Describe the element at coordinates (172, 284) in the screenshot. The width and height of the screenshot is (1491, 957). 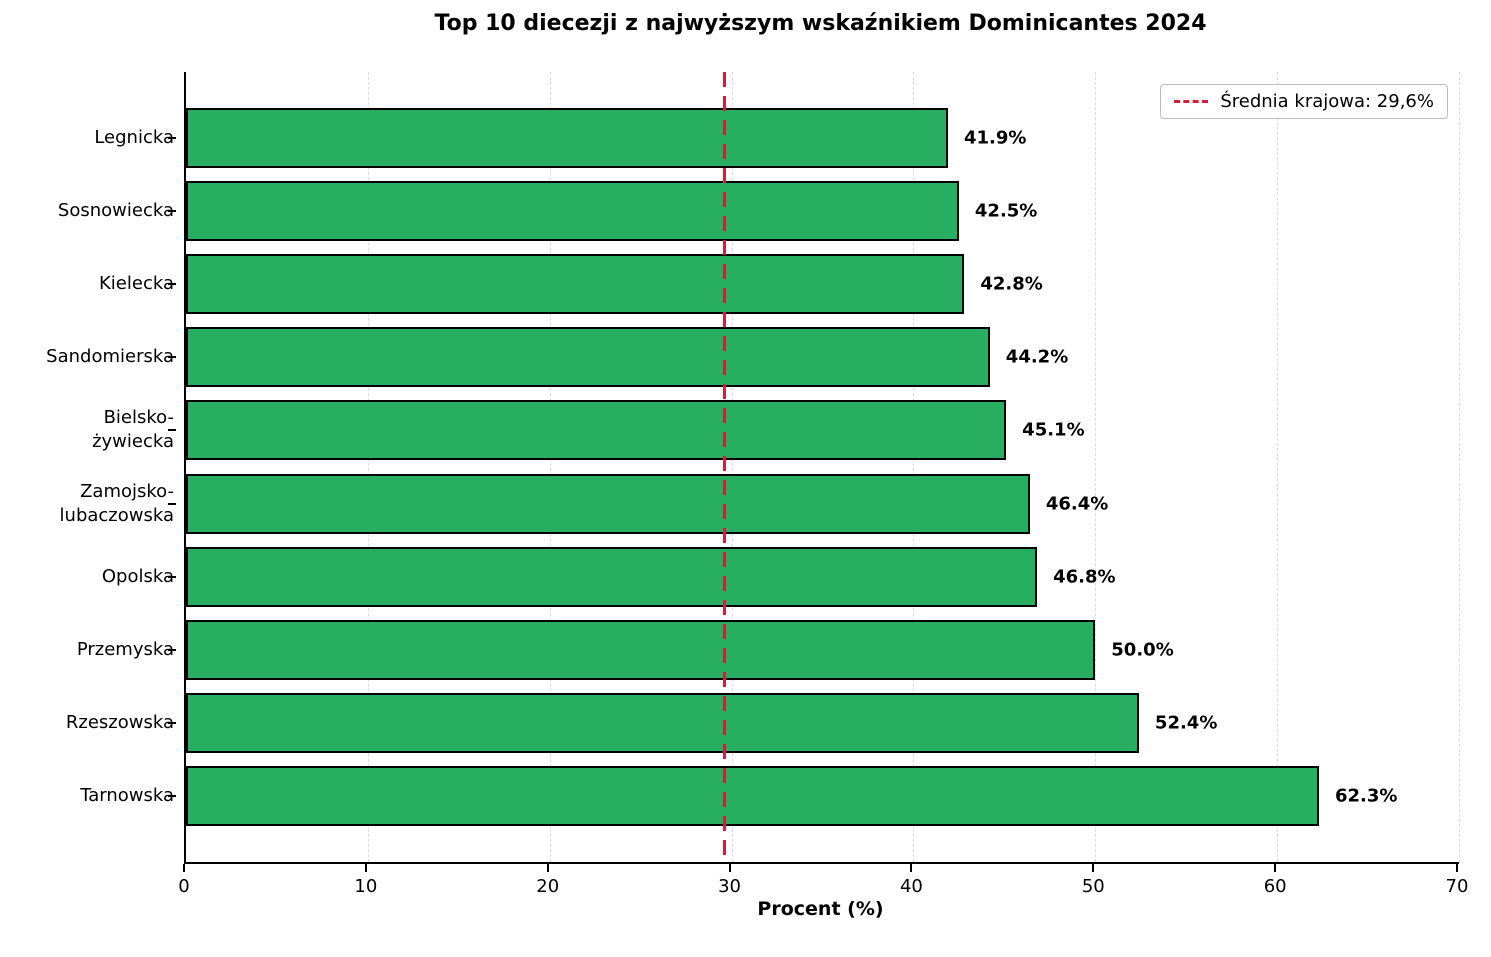
I see `y-tick-Kielecka` at that location.